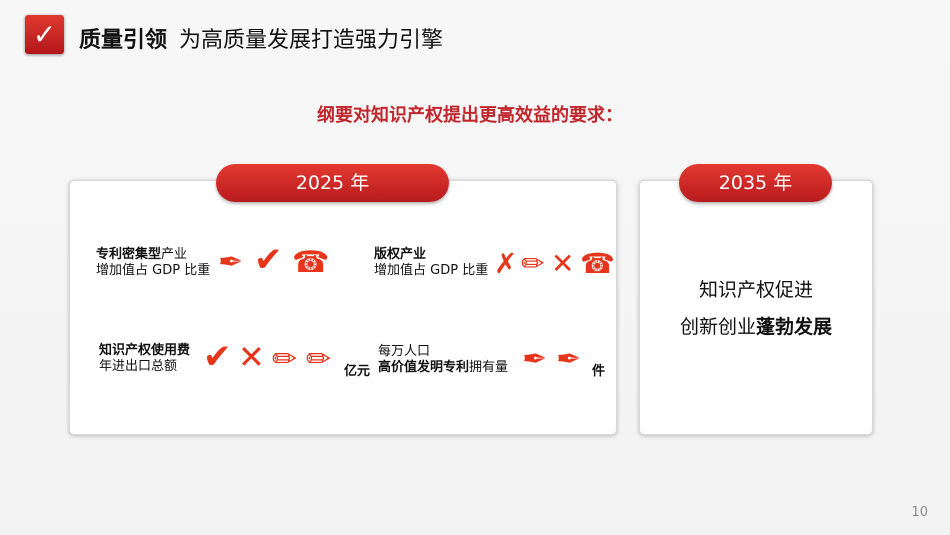 The image size is (950, 535). Describe the element at coordinates (332, 183) in the screenshot. I see `label-2025: 2025 年` at that location.